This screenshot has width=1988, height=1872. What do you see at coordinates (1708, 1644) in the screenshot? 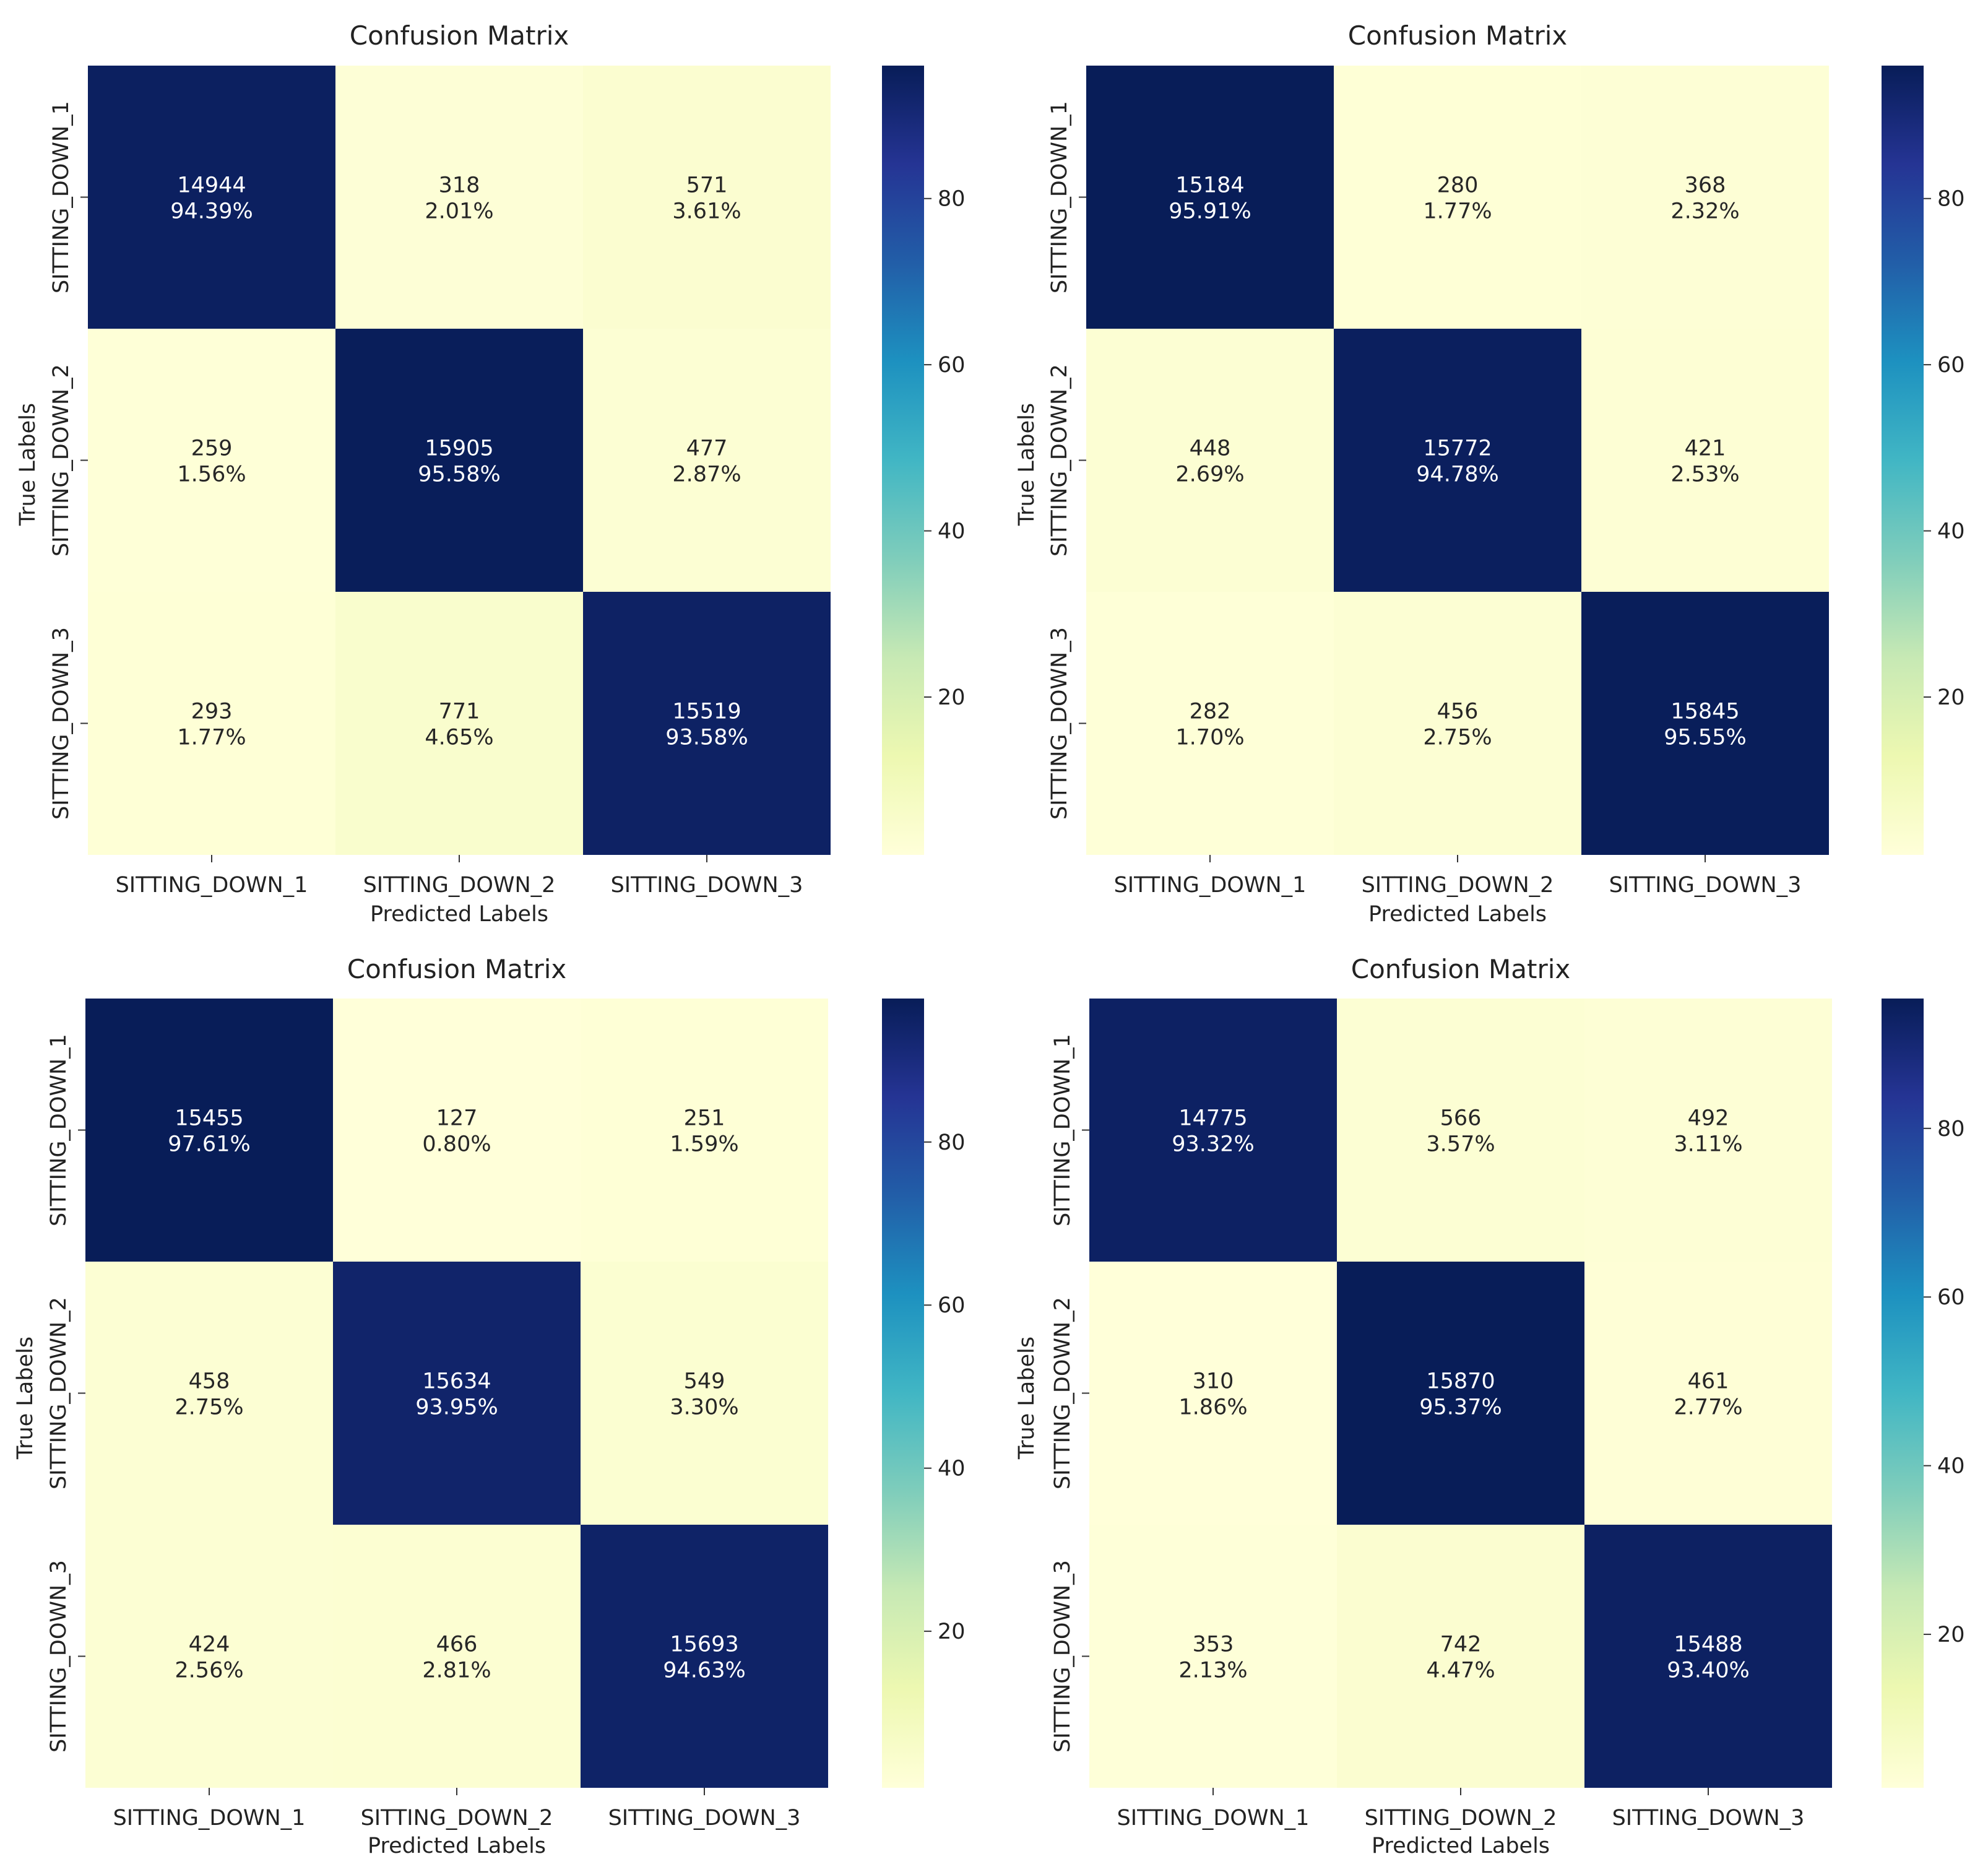
I see `cell-count-label: 15488` at bounding box center [1708, 1644].